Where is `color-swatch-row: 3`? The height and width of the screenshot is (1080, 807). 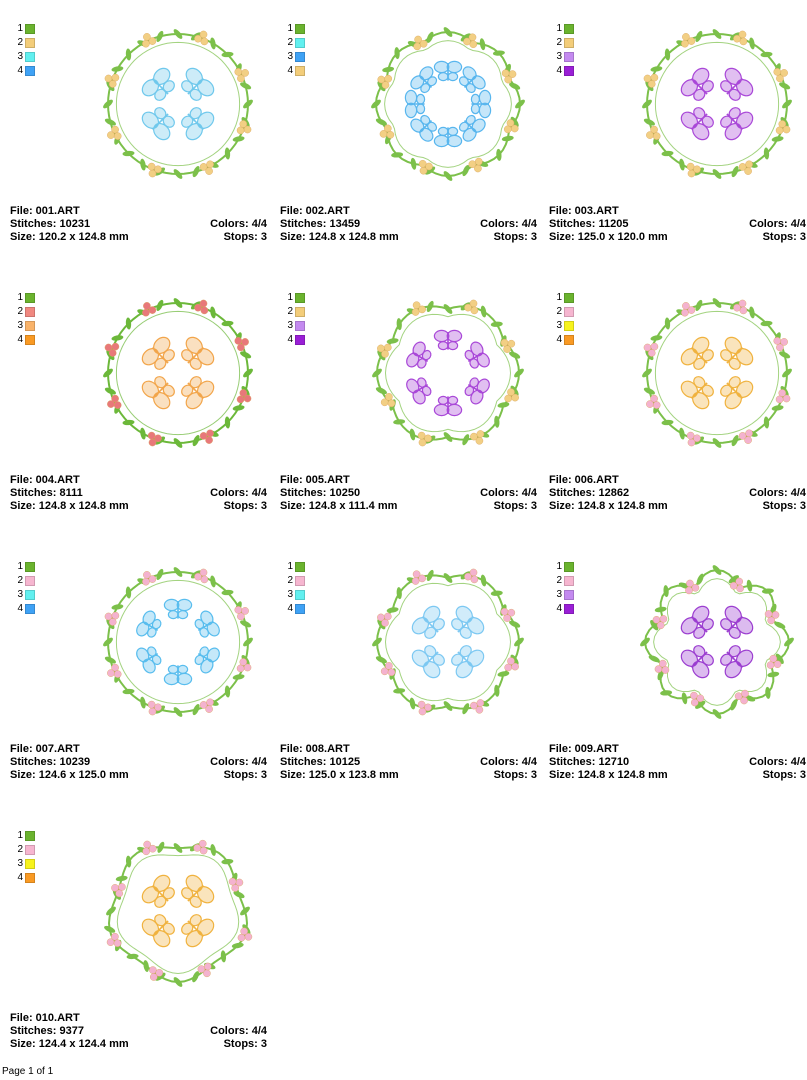
color-swatch-row: 3 is located at coordinates (303, 595).